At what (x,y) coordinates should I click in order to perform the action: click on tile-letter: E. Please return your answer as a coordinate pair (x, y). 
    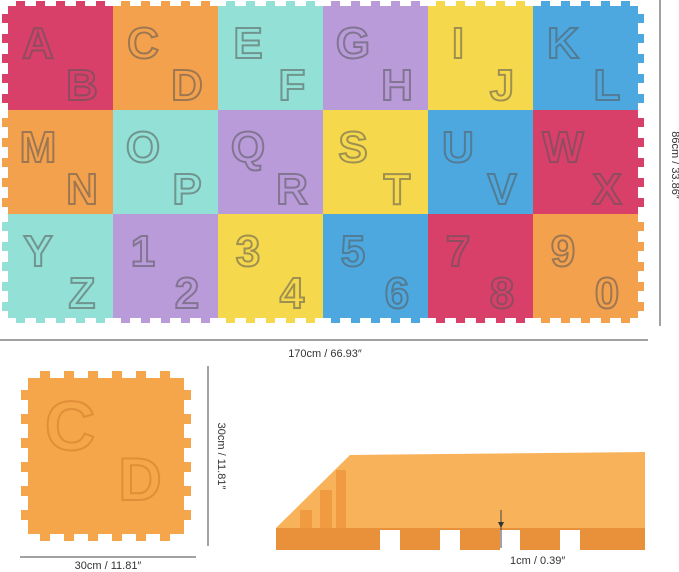
    Looking at the image, I should click on (247, 43).